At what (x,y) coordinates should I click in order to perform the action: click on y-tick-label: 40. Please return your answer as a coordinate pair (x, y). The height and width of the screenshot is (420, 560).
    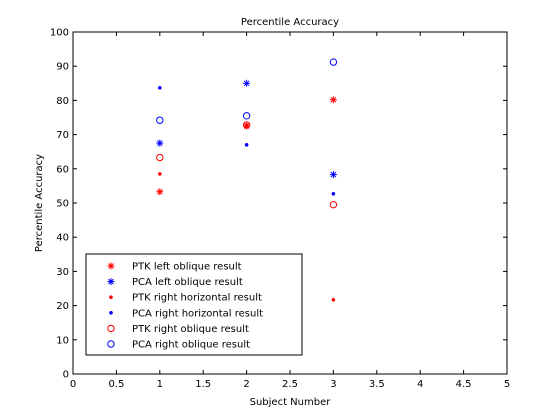
    Looking at the image, I should click on (62, 238).